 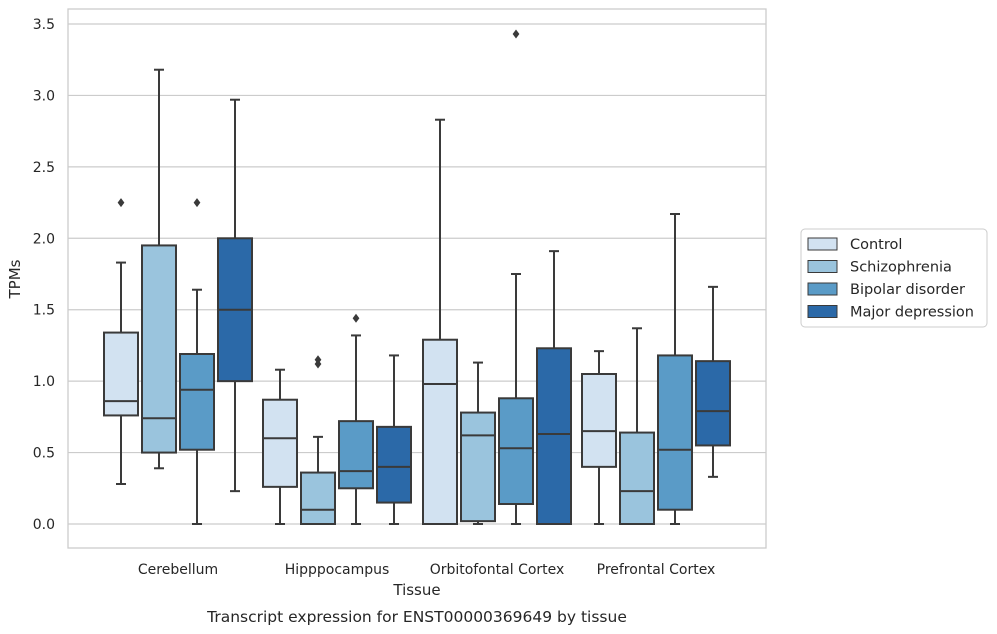 What do you see at coordinates (44, 275) in the screenshot?
I see `y-tick-labels: 0.0 0.5 1.0 1.5 2.0 2.5 3.0 3.5` at bounding box center [44, 275].